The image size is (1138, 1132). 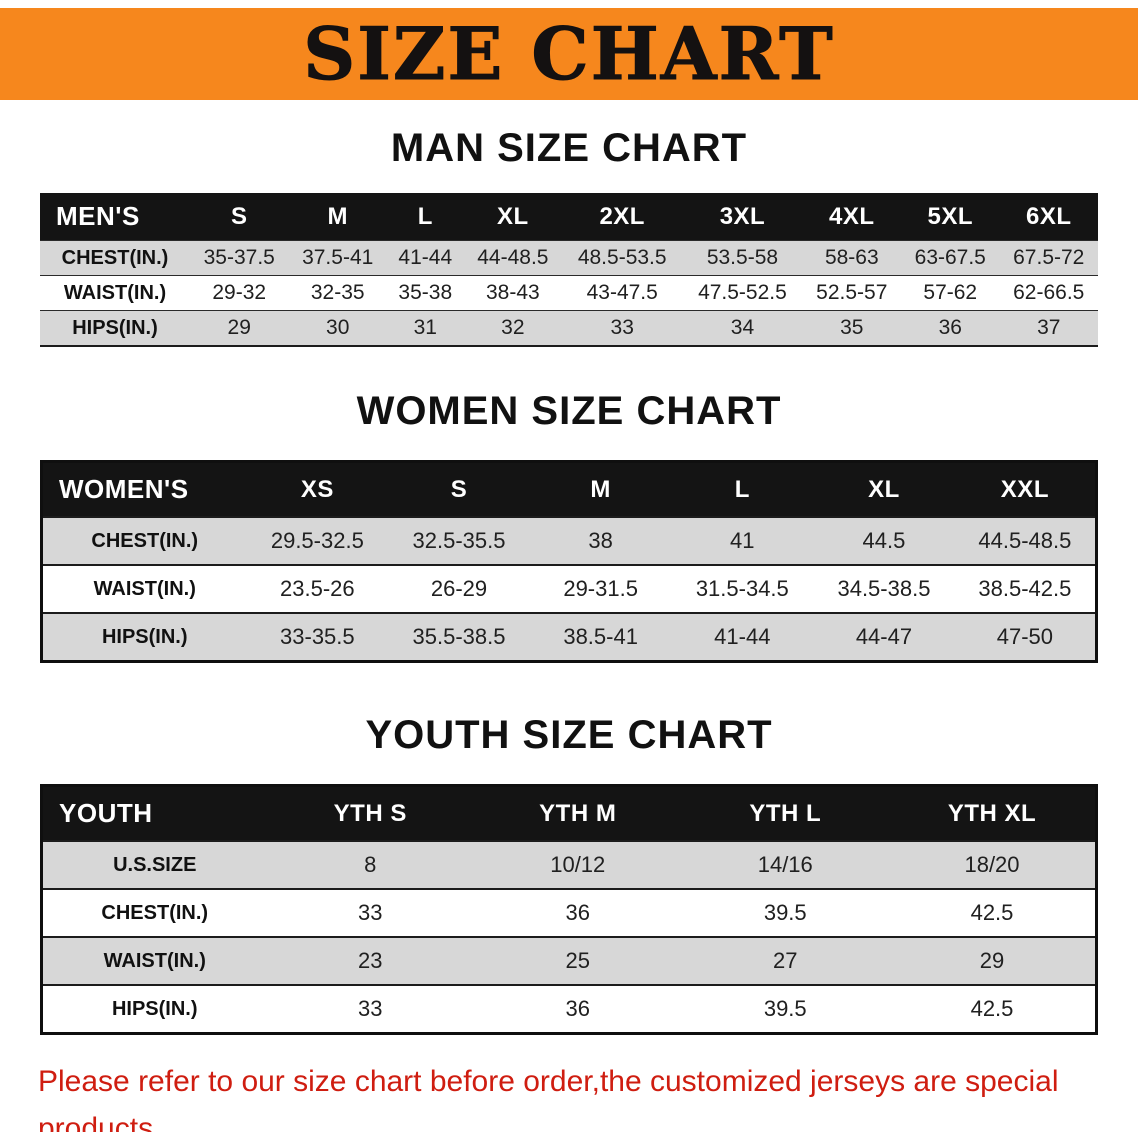 I want to click on value-cell: 10/12, so click(x=578, y=864).